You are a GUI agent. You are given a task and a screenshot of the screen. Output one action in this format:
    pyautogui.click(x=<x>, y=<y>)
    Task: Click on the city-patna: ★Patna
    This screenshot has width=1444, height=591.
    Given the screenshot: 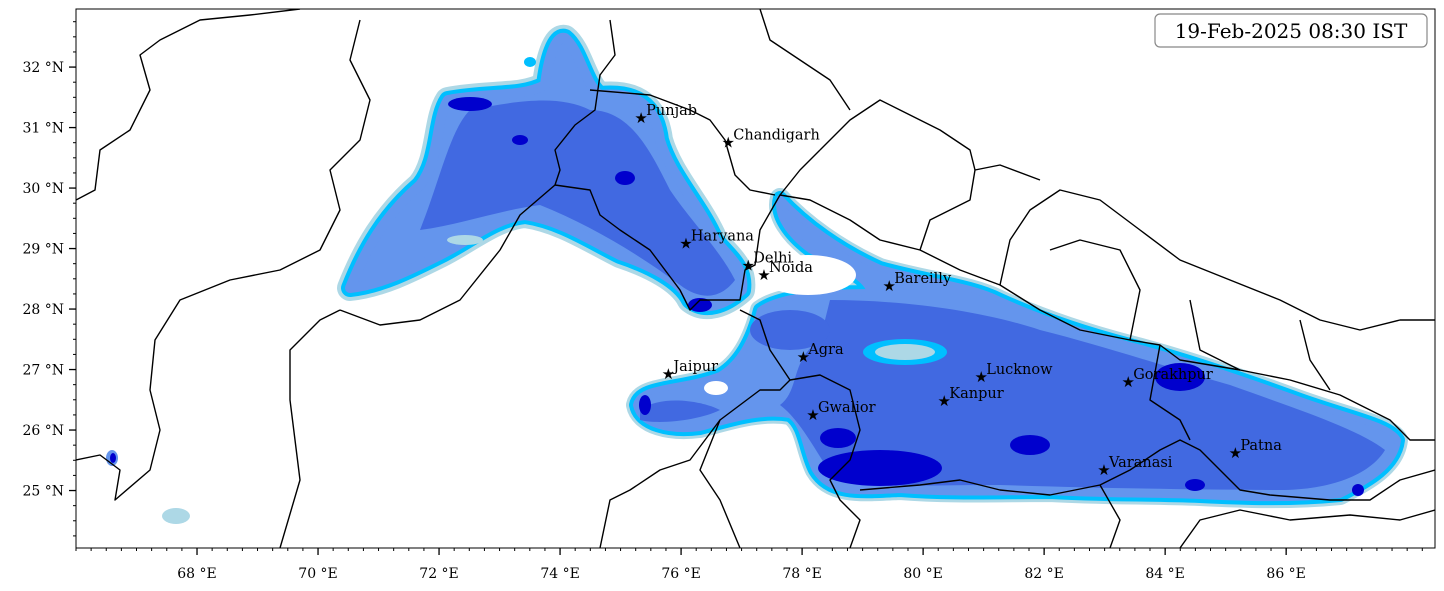 What is the action you would take?
    pyautogui.click(x=1256, y=450)
    